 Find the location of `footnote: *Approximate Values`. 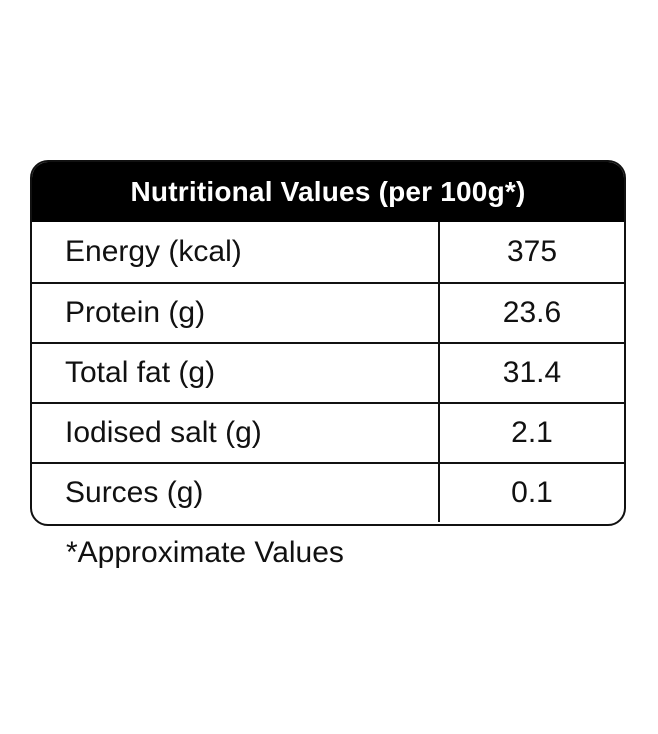

footnote: *Approximate Values is located at coordinates (205, 552).